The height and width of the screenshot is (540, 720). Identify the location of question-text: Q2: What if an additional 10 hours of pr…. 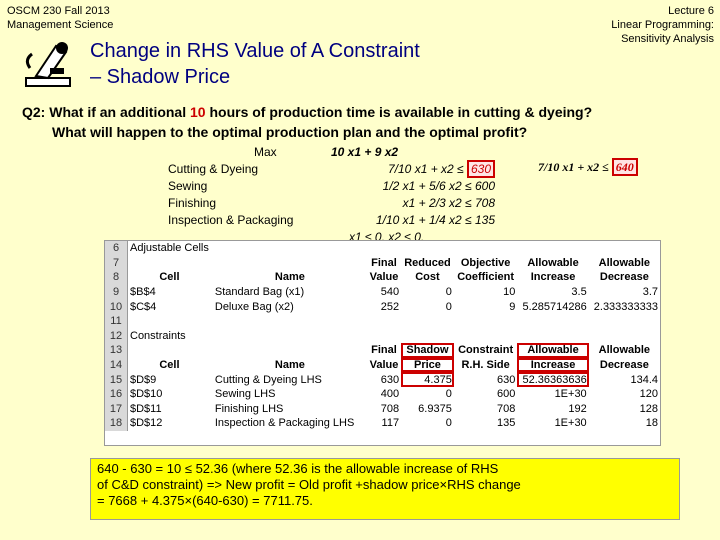
(362, 122).